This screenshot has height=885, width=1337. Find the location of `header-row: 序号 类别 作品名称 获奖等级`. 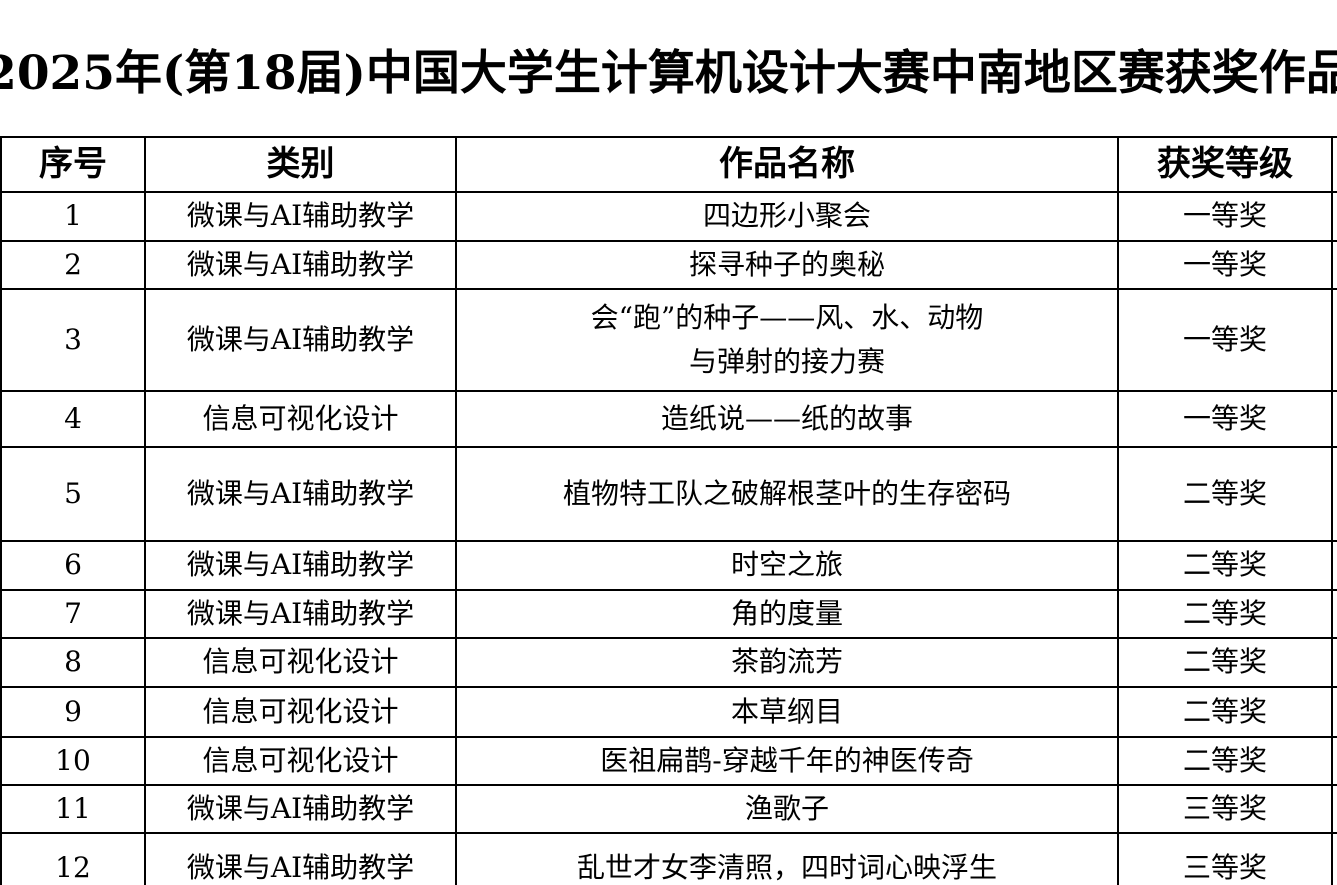

header-row: 序号 类别 作品名称 获奖等级 is located at coordinates (668, 164).